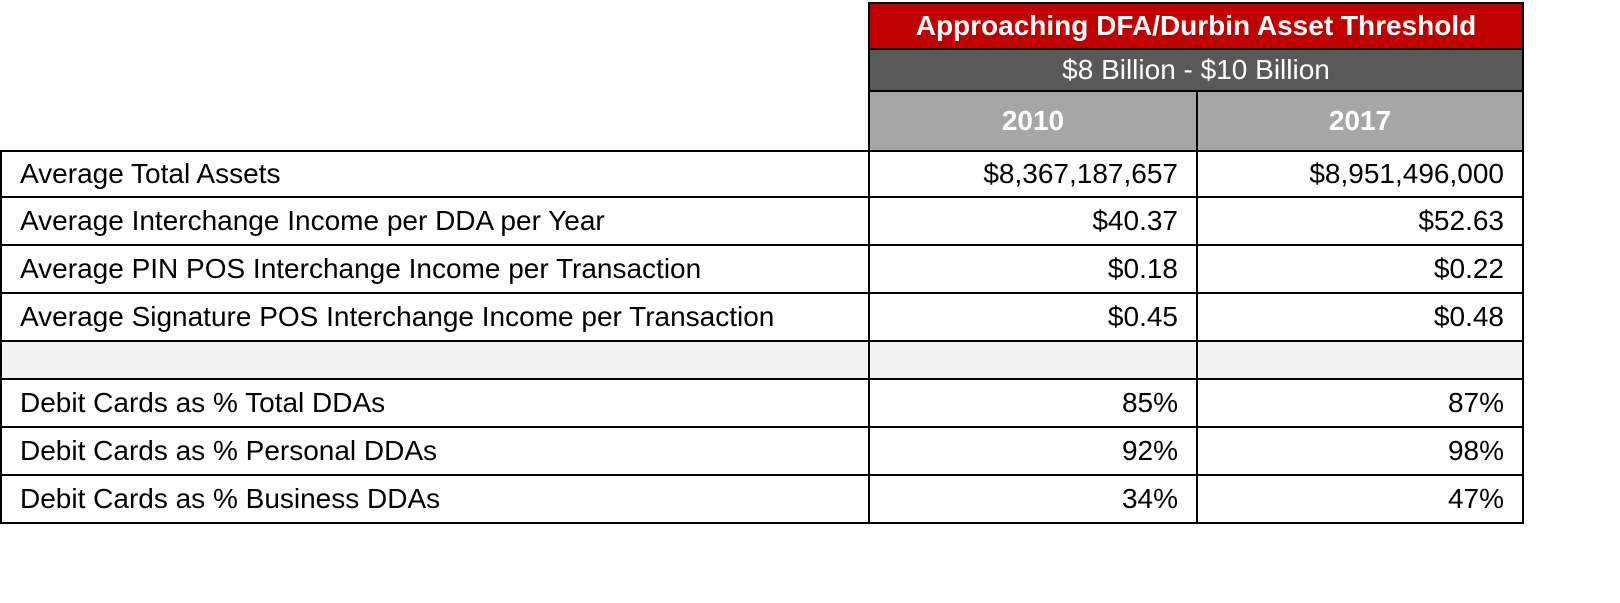 The width and height of the screenshot is (1620, 603). Describe the element at coordinates (1360, 404) in the screenshot. I see `value-cell-2017: 87%` at that location.